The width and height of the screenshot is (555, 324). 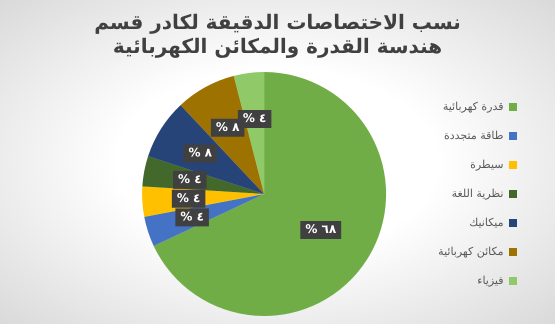 I want to click on legend-label: ميكانيك, so click(x=486, y=222).